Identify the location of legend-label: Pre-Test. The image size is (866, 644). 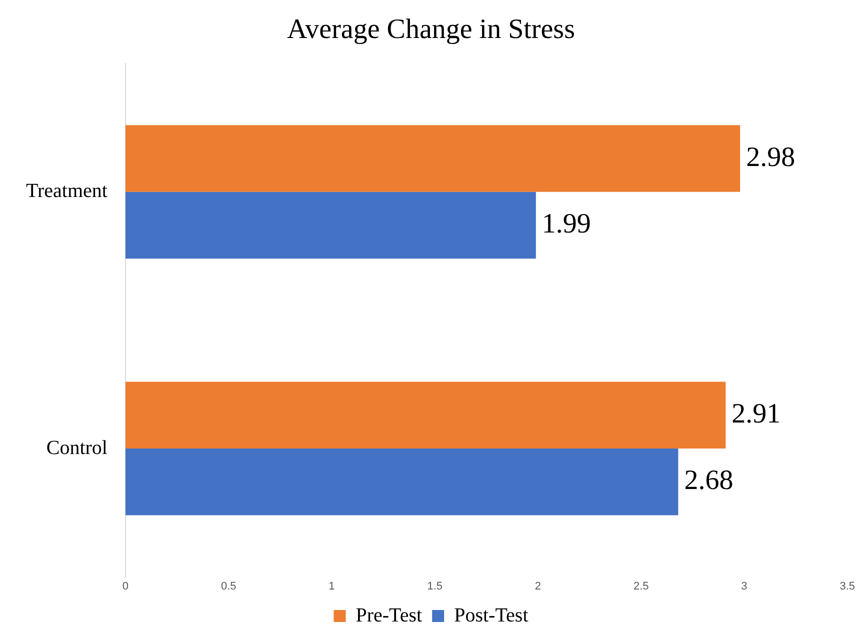
(389, 615).